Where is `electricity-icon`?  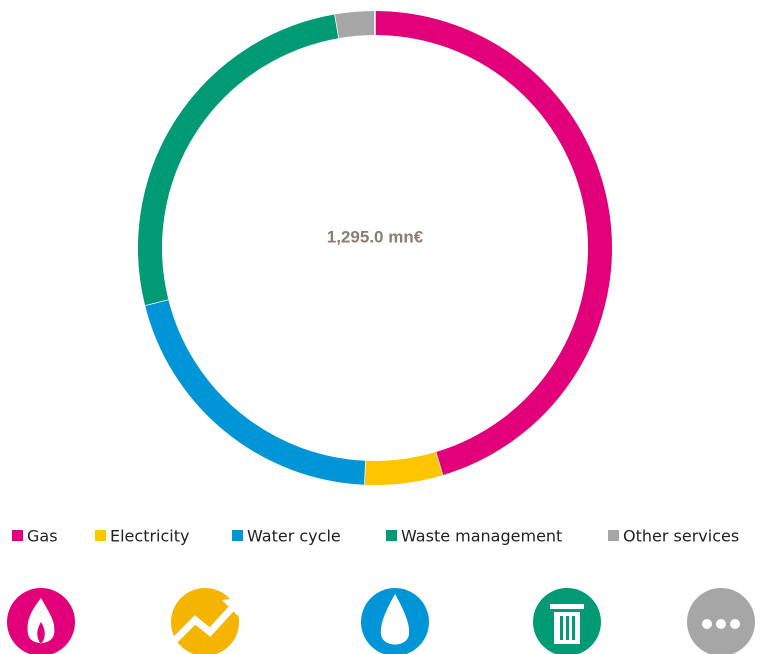
electricity-icon is located at coordinates (205, 621).